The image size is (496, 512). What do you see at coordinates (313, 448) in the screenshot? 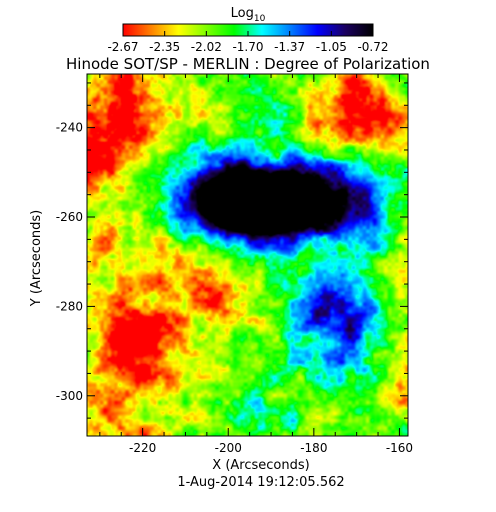
I see `x-tick-label: -180` at bounding box center [313, 448].